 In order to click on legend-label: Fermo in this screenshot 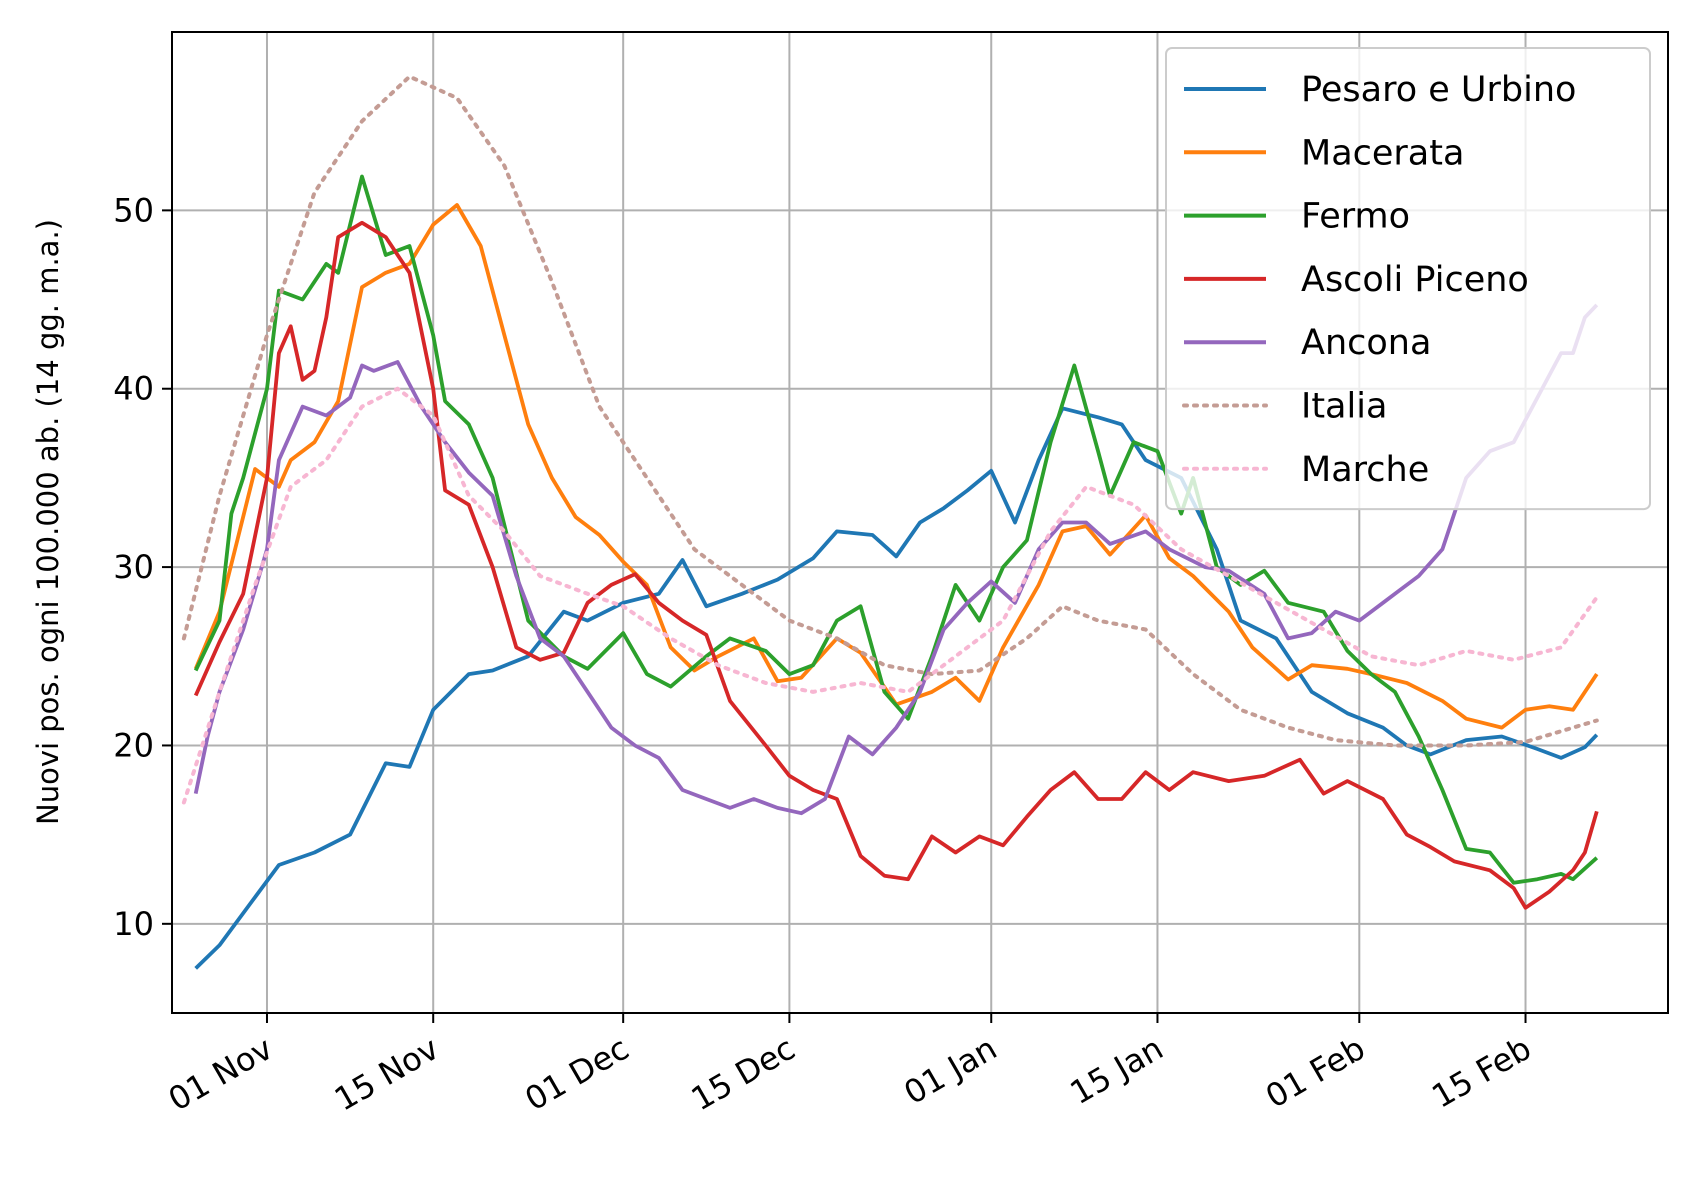, I will do `click(1355, 217)`.